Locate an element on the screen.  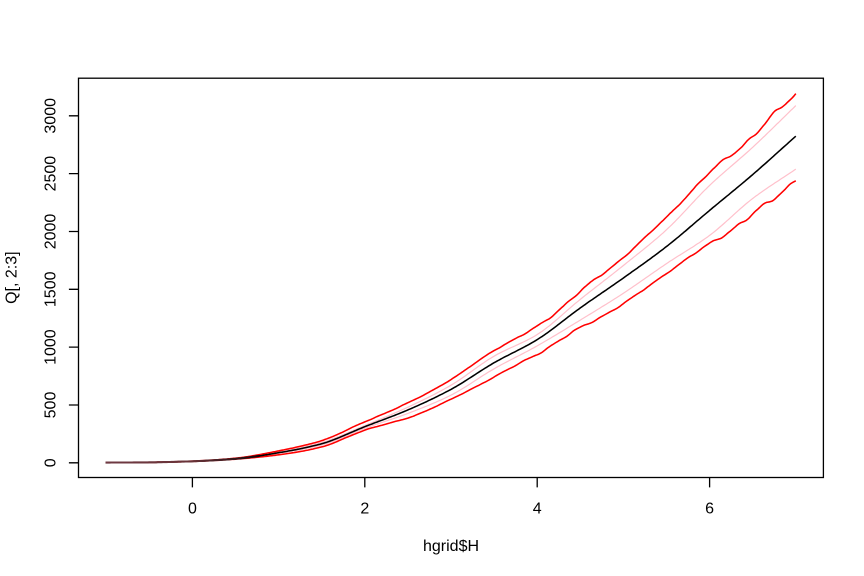
svg-text: Q[, 2:3] is located at coordinates (12, 277).